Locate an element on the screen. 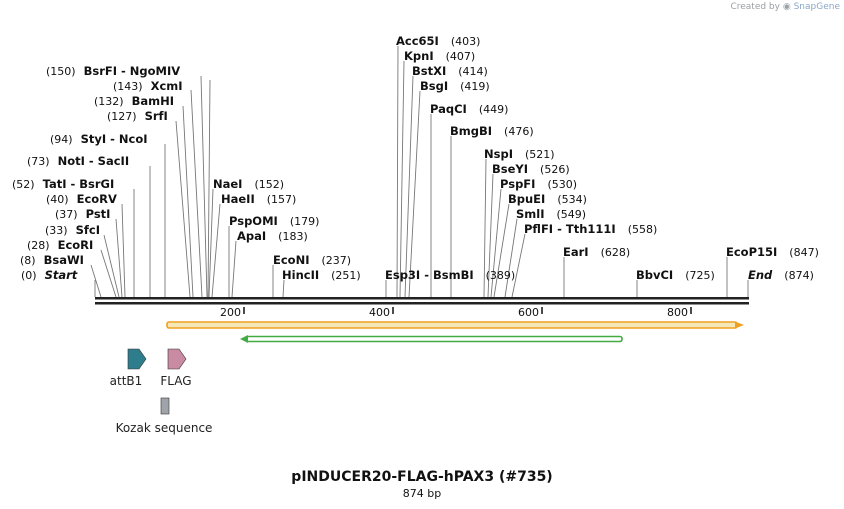  site-label-bbvci: BbvCI (725) is located at coordinates (675, 275).